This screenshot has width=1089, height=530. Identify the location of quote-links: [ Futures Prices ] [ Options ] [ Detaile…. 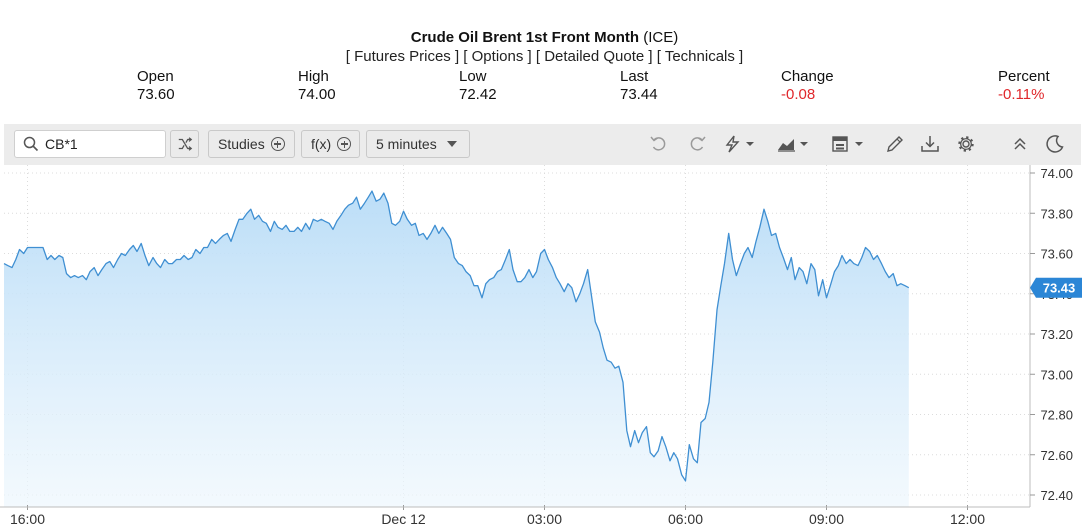
(544, 56).